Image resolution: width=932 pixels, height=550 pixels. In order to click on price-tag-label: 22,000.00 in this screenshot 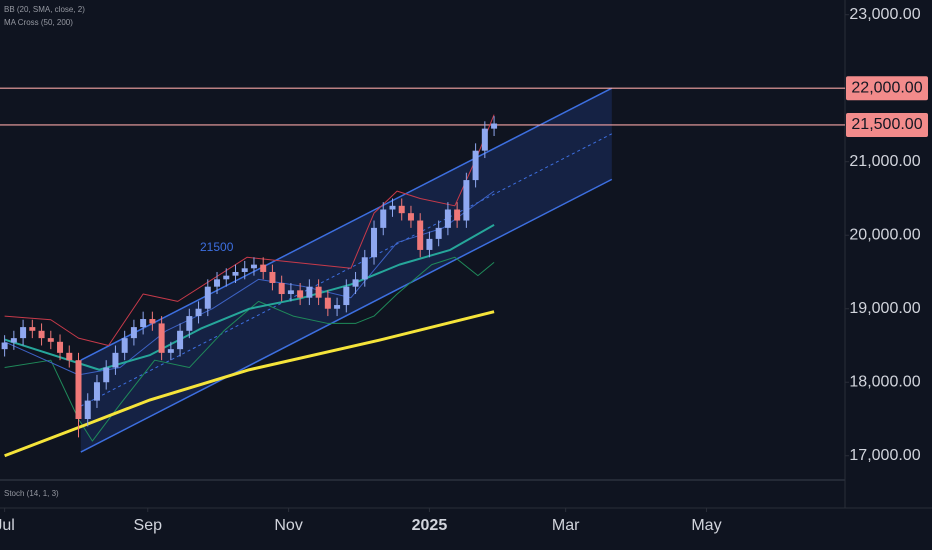, I will do `click(886, 87)`.